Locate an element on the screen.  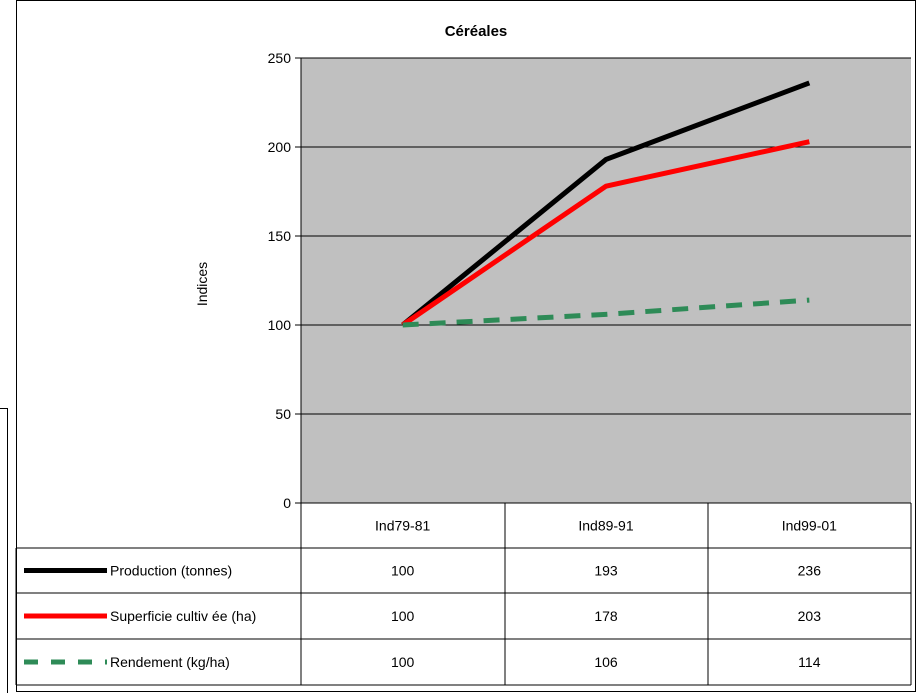
chart-title: Céréales is located at coordinates (476, 31).